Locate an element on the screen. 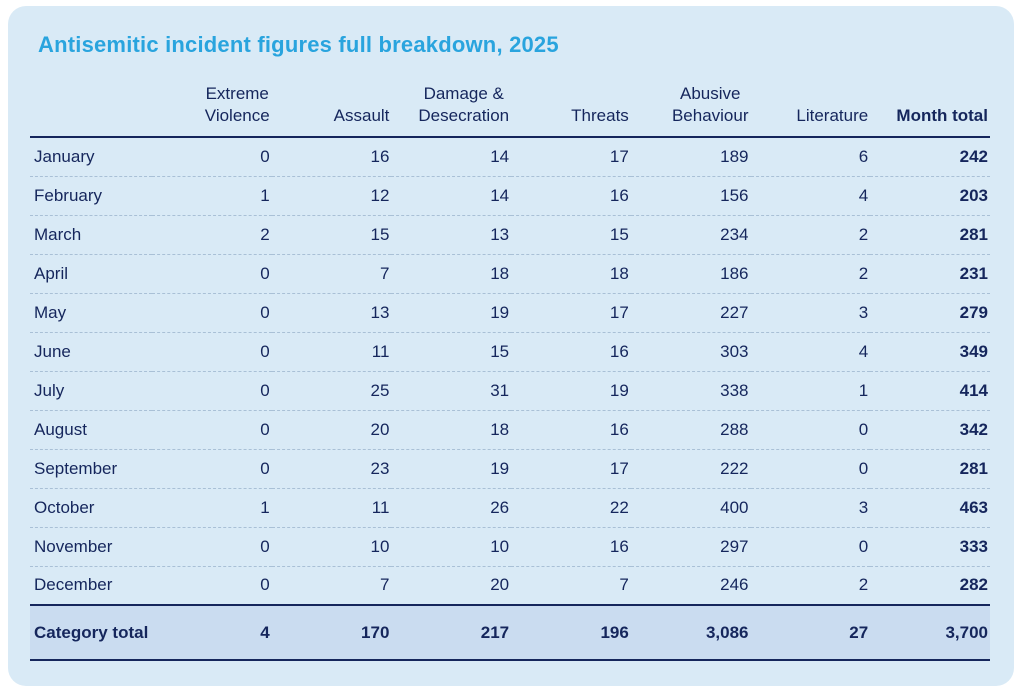  value-cell: 297 is located at coordinates (690, 546).